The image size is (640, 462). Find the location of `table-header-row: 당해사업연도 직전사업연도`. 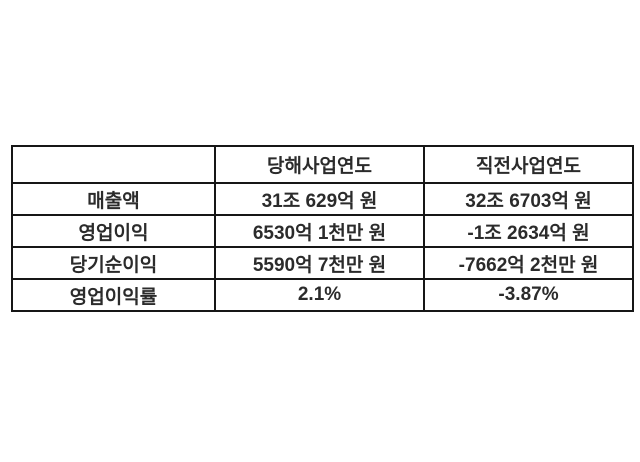

table-header-row: 당해사업연도 직전사업연도 is located at coordinates (322, 164).